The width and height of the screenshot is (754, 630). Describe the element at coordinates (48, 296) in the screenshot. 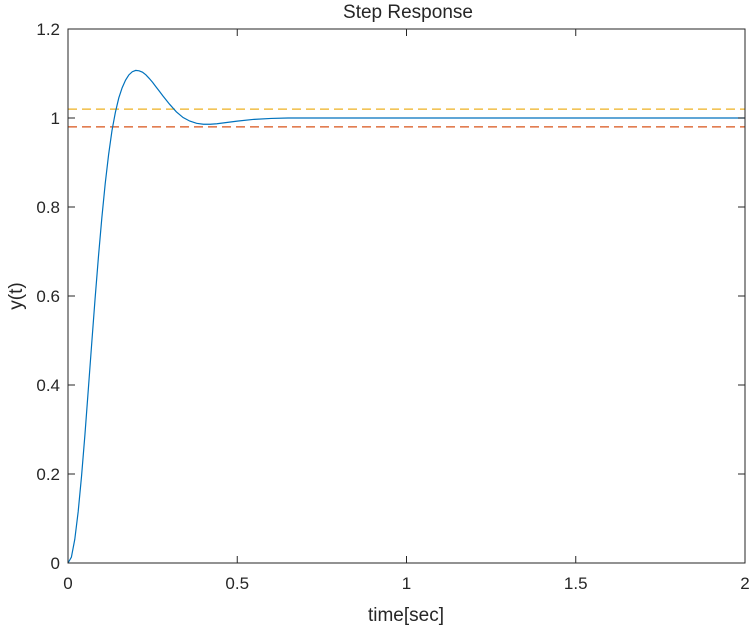

I see `y-tick-label: 0.6` at that location.